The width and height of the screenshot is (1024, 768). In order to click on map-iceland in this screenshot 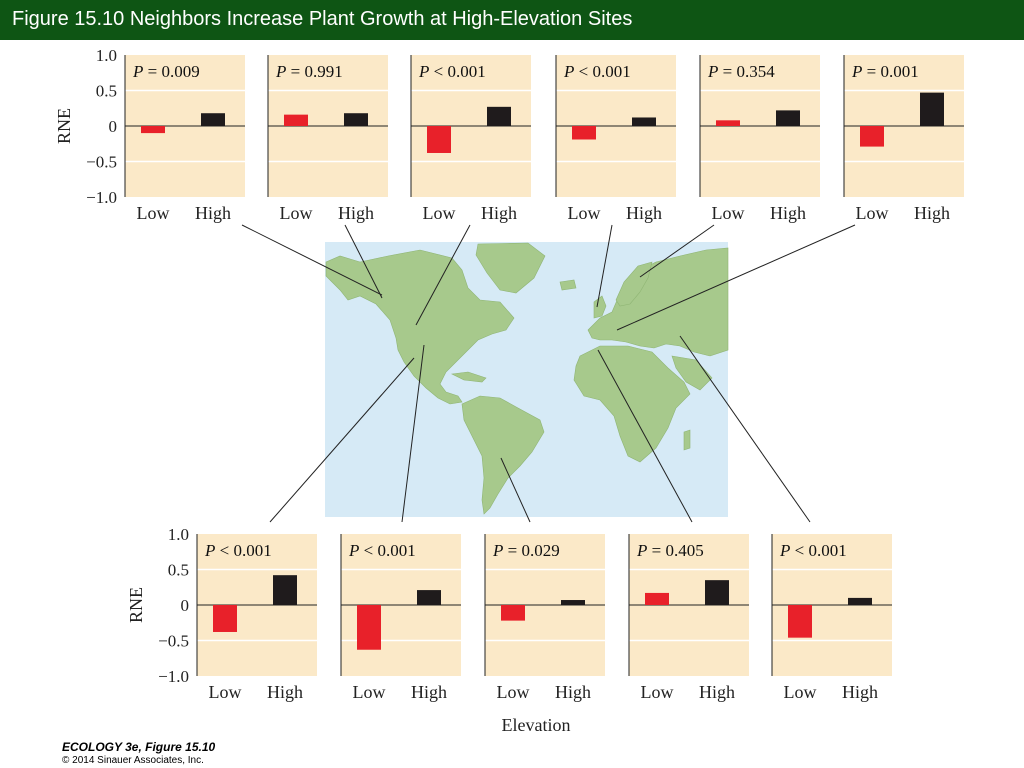, I will do `click(568, 285)`.